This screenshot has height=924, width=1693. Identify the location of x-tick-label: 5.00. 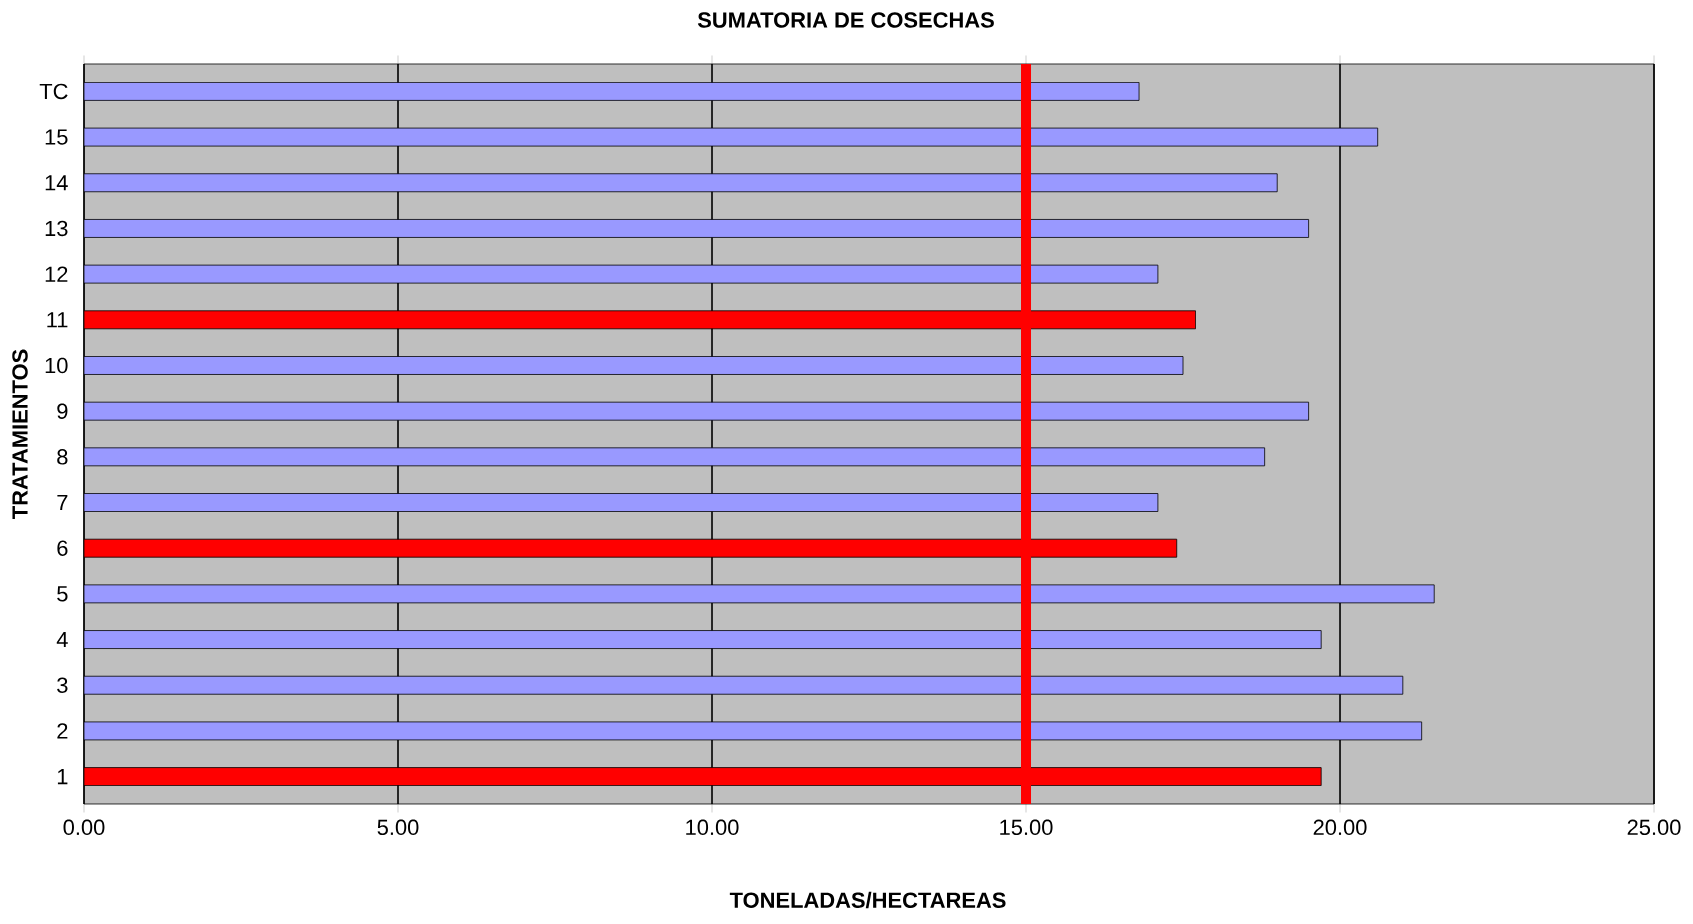
(398, 827).